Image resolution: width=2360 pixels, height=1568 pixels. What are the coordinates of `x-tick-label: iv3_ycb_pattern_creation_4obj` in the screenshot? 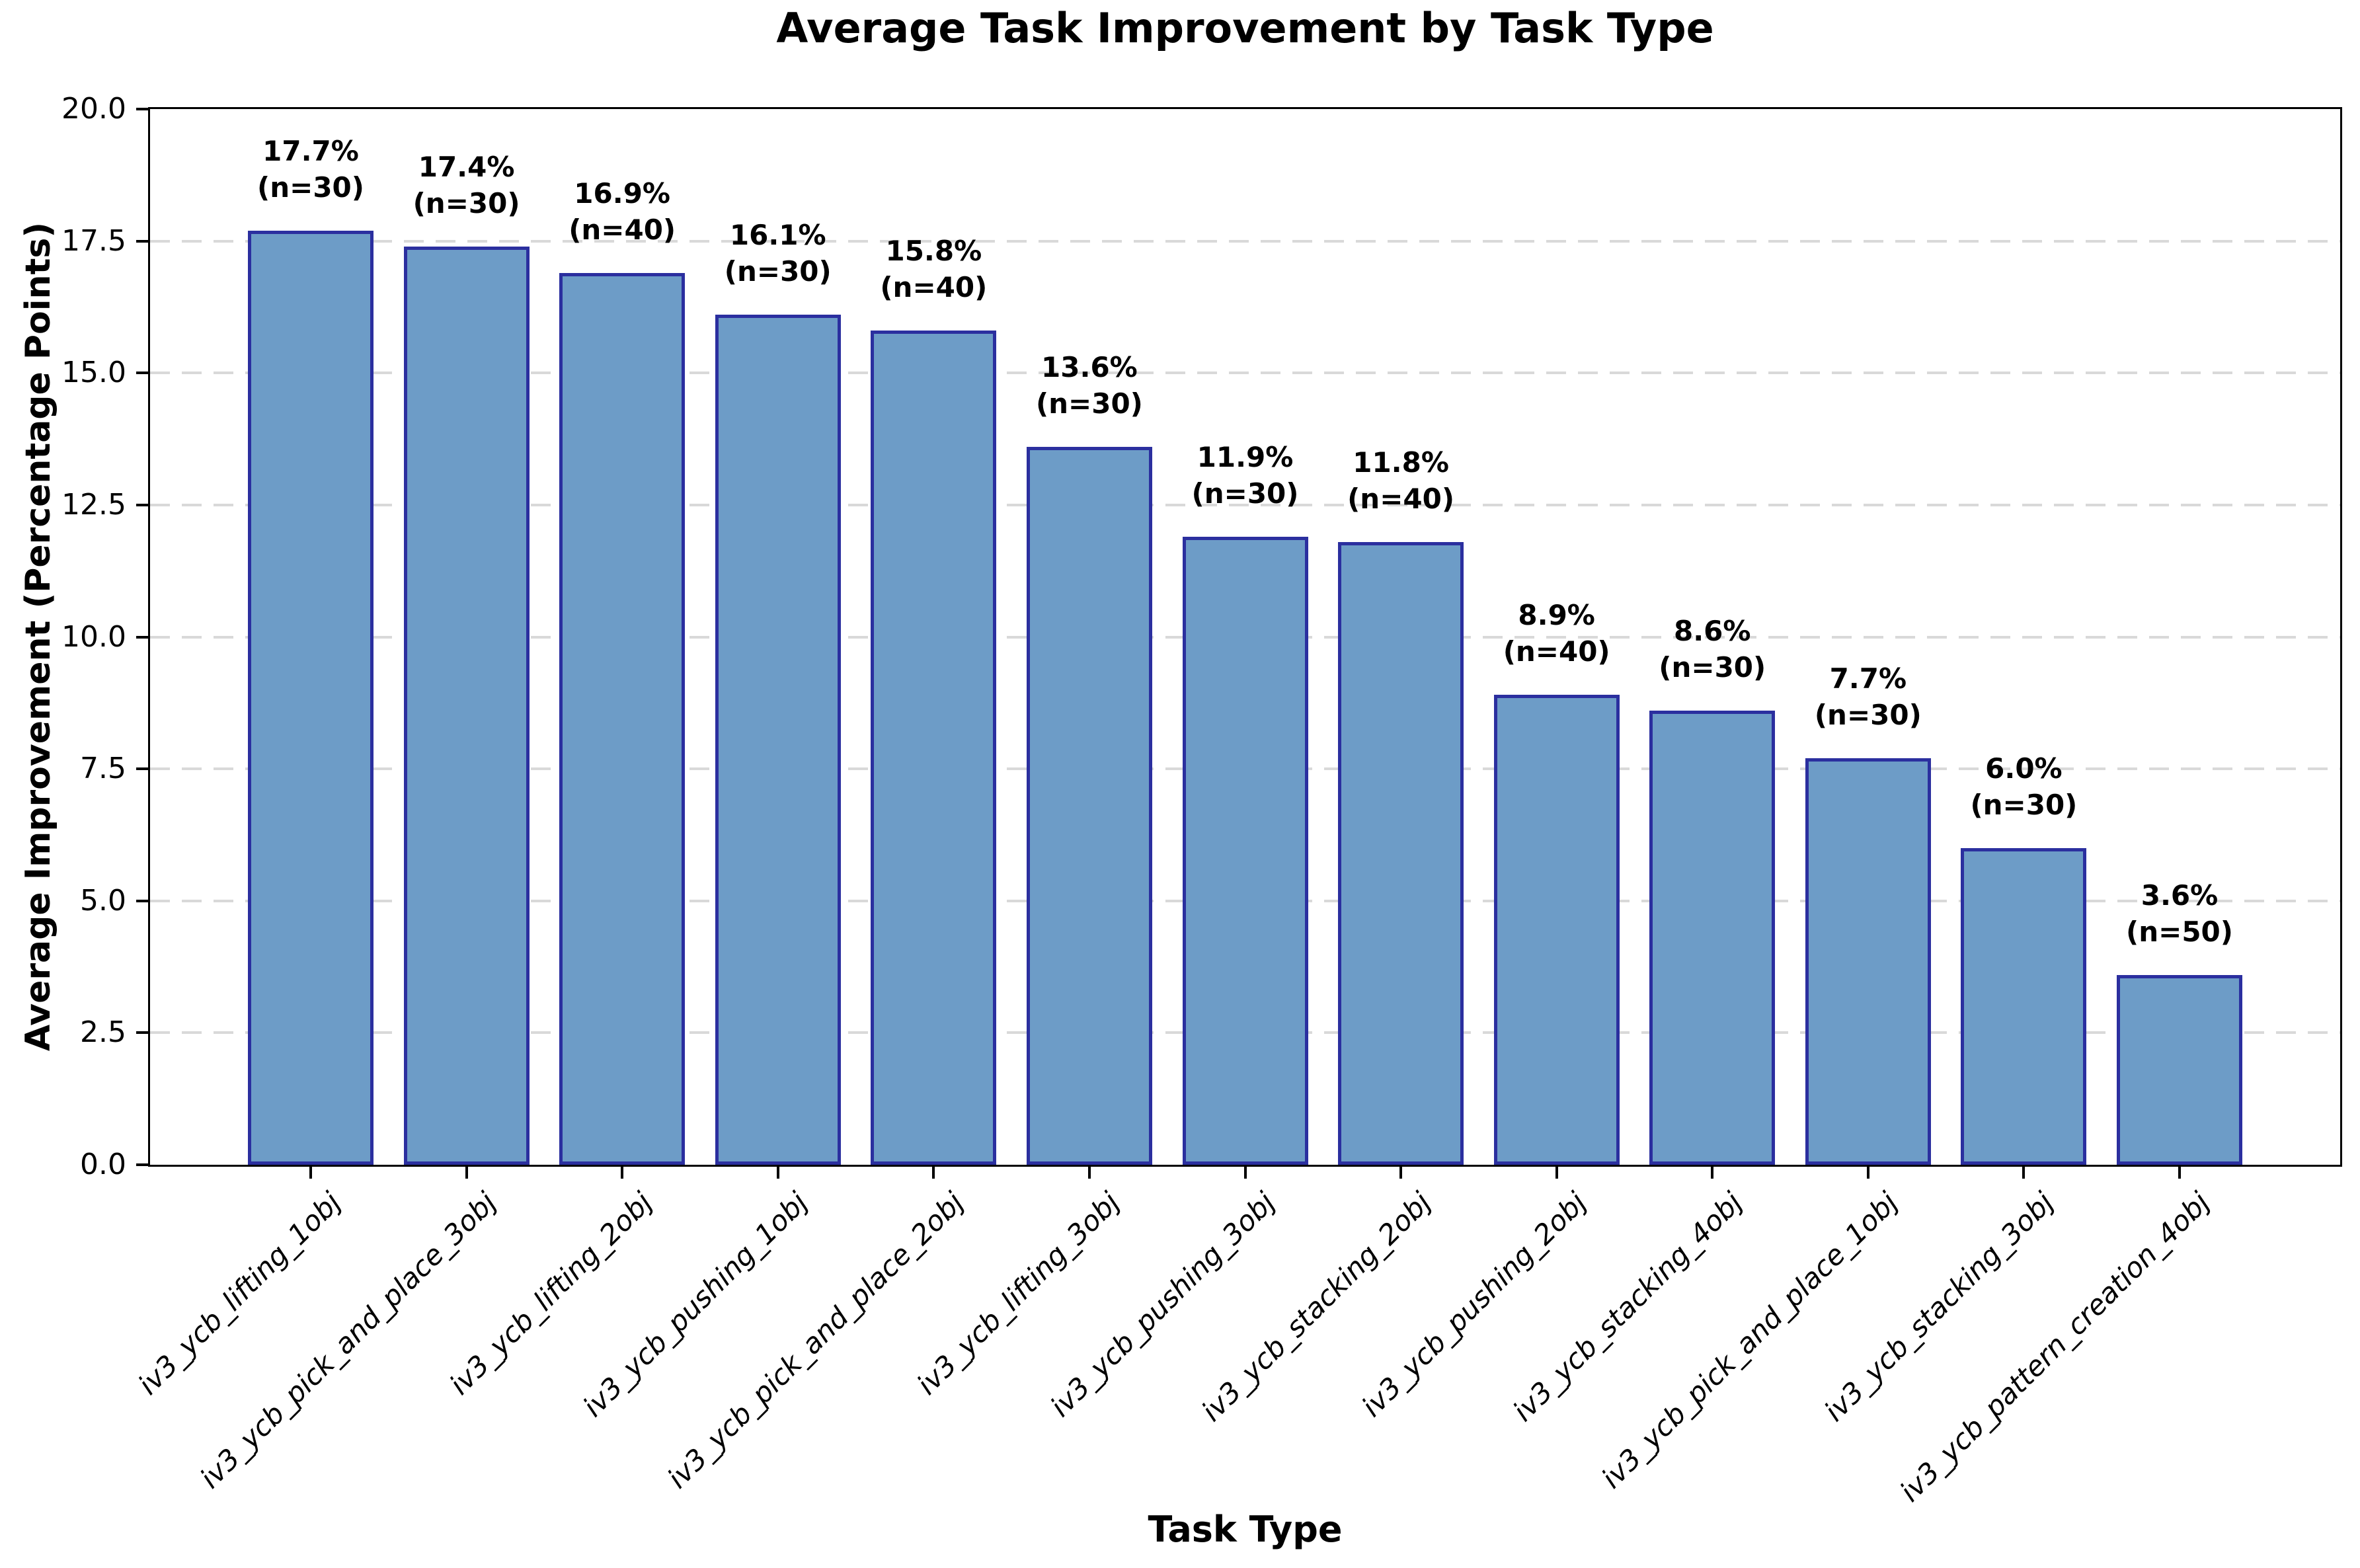 It's located at (2054, 1347).